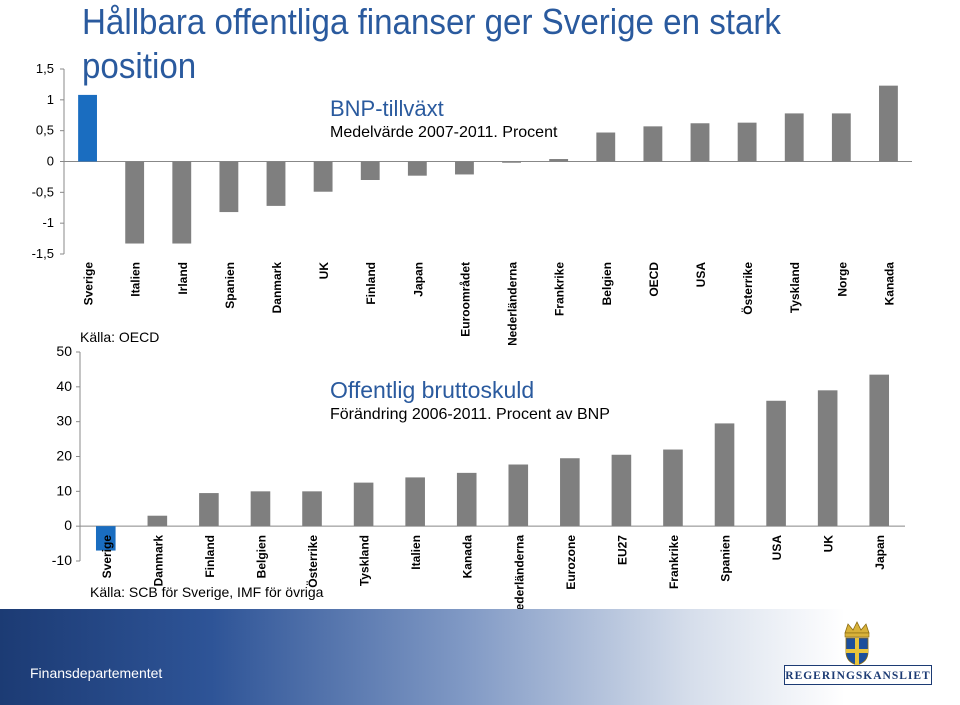  What do you see at coordinates (45, 130) in the screenshot?
I see `y-tick-label: 0,5` at bounding box center [45, 130].